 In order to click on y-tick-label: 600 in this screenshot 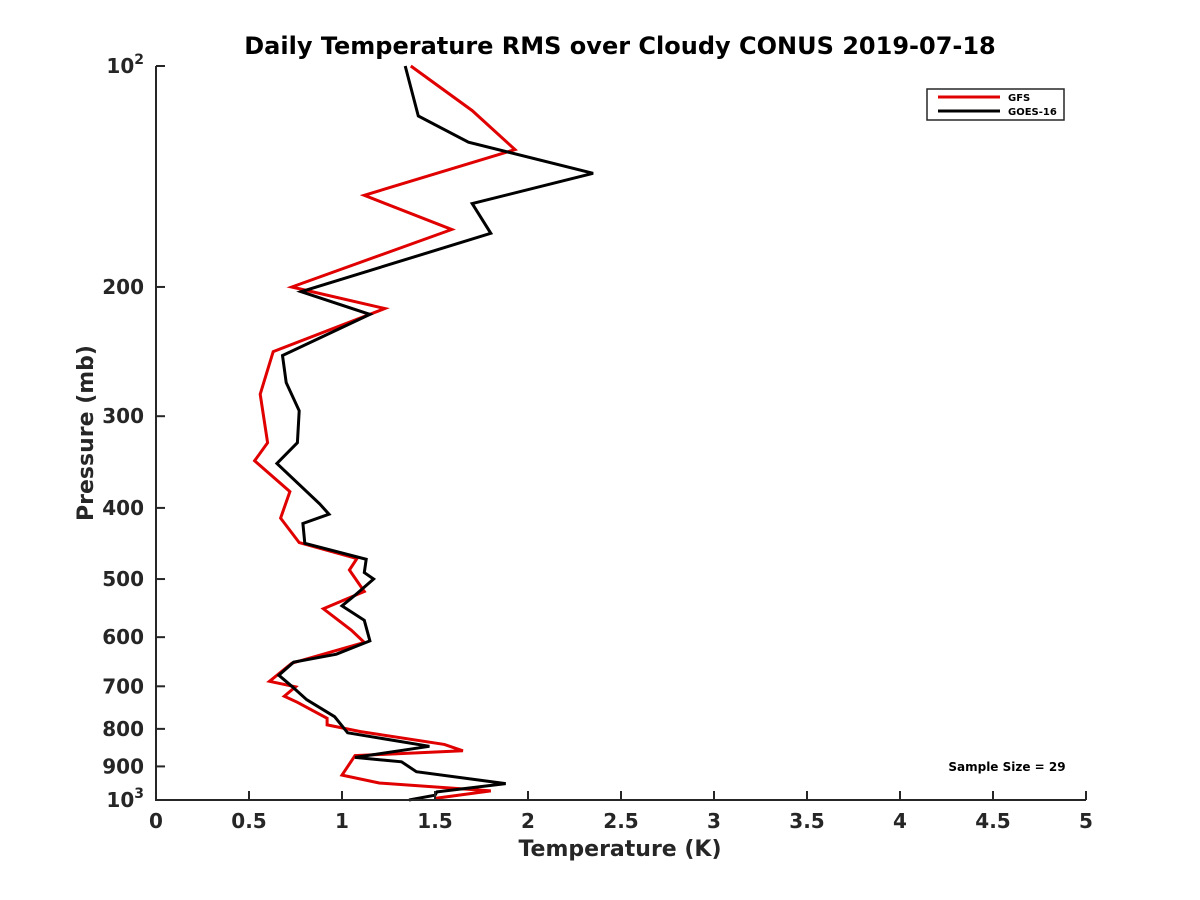, I will do `click(123, 637)`.